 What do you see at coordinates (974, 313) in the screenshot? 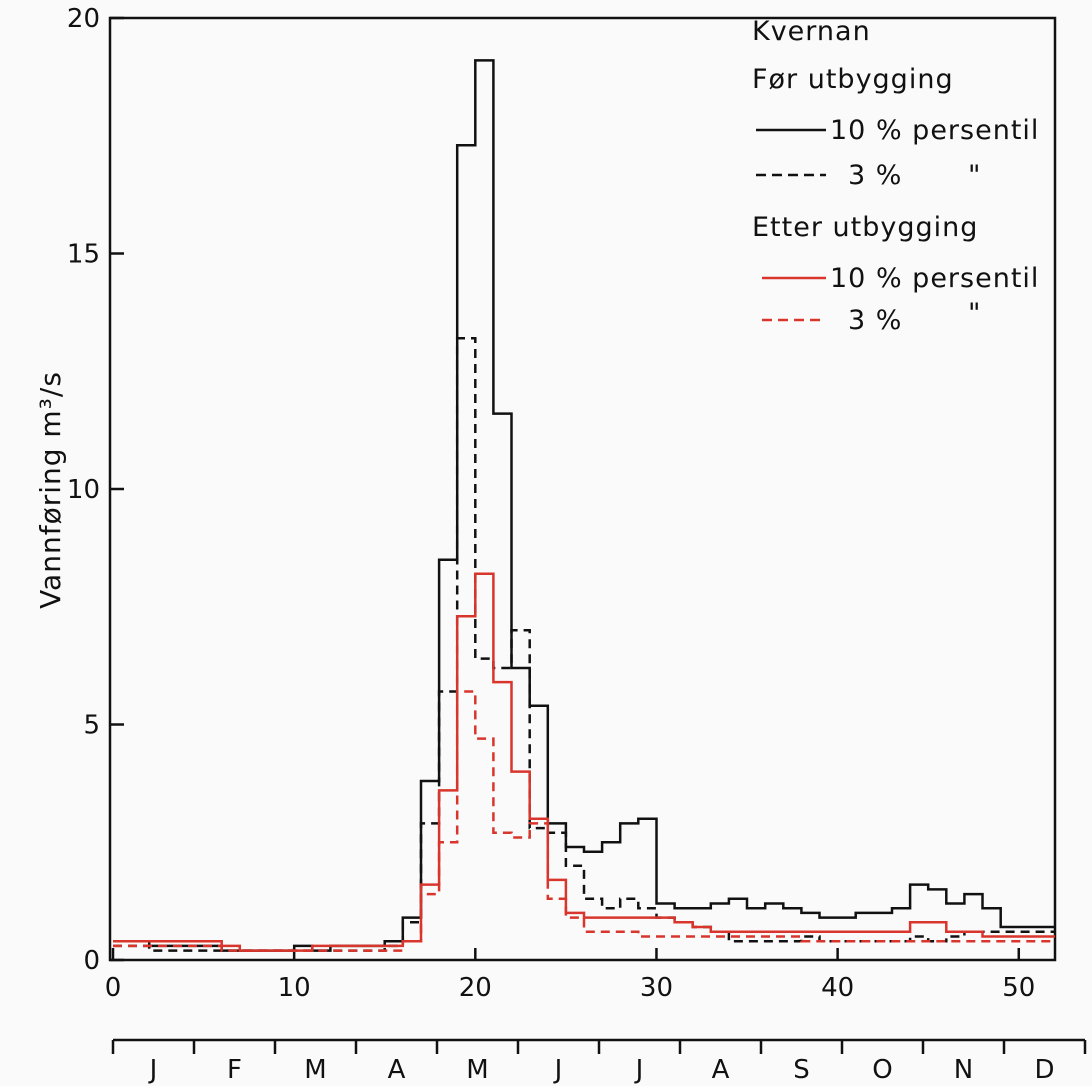
I see `legend-ditto-after: "` at bounding box center [974, 313].